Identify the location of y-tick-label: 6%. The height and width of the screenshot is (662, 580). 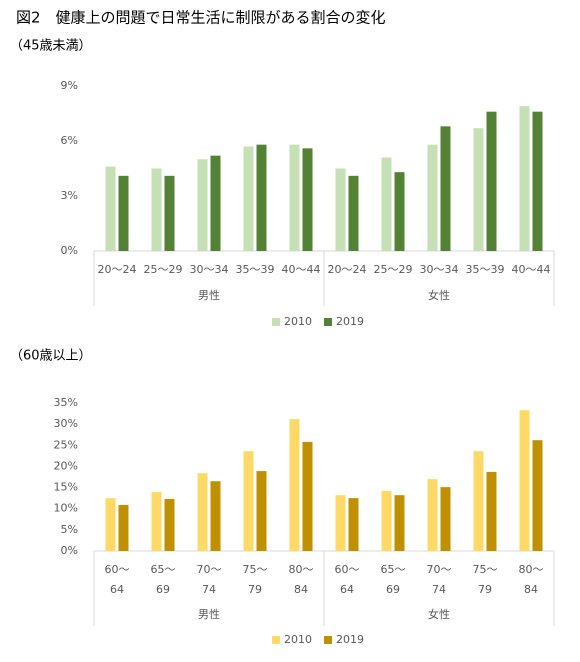
(69, 140).